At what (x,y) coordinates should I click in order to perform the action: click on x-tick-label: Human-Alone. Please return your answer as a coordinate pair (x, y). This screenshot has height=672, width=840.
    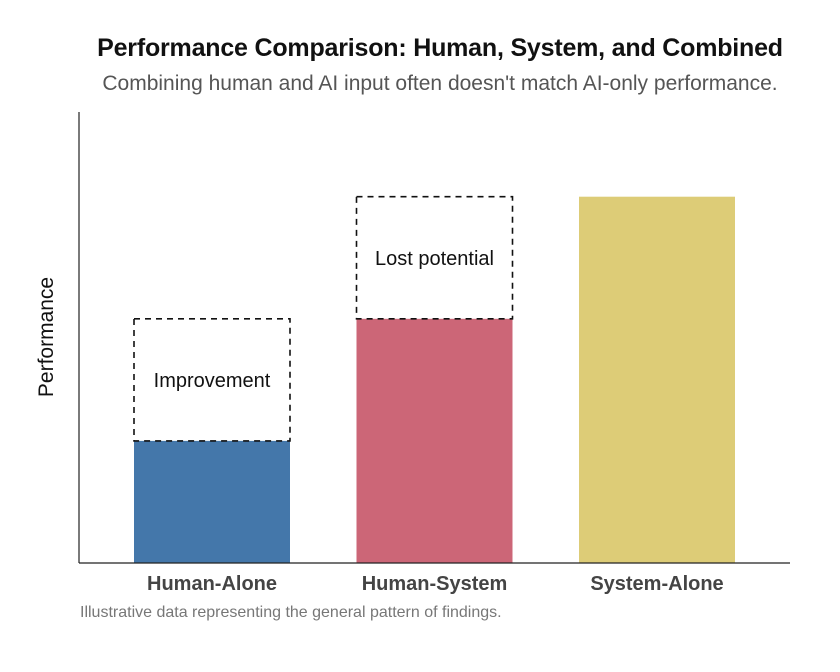
    Looking at the image, I should click on (212, 584).